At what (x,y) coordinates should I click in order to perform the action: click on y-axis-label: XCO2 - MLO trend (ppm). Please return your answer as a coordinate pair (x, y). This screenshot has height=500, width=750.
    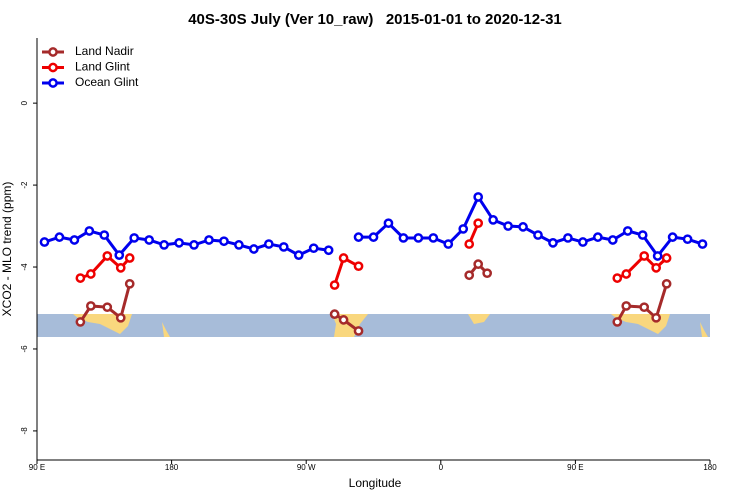
    Looking at the image, I should click on (7, 249).